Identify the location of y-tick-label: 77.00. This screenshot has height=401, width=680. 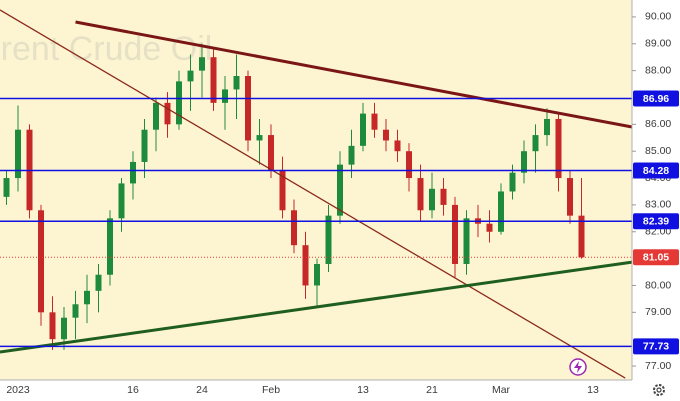
(658, 366).